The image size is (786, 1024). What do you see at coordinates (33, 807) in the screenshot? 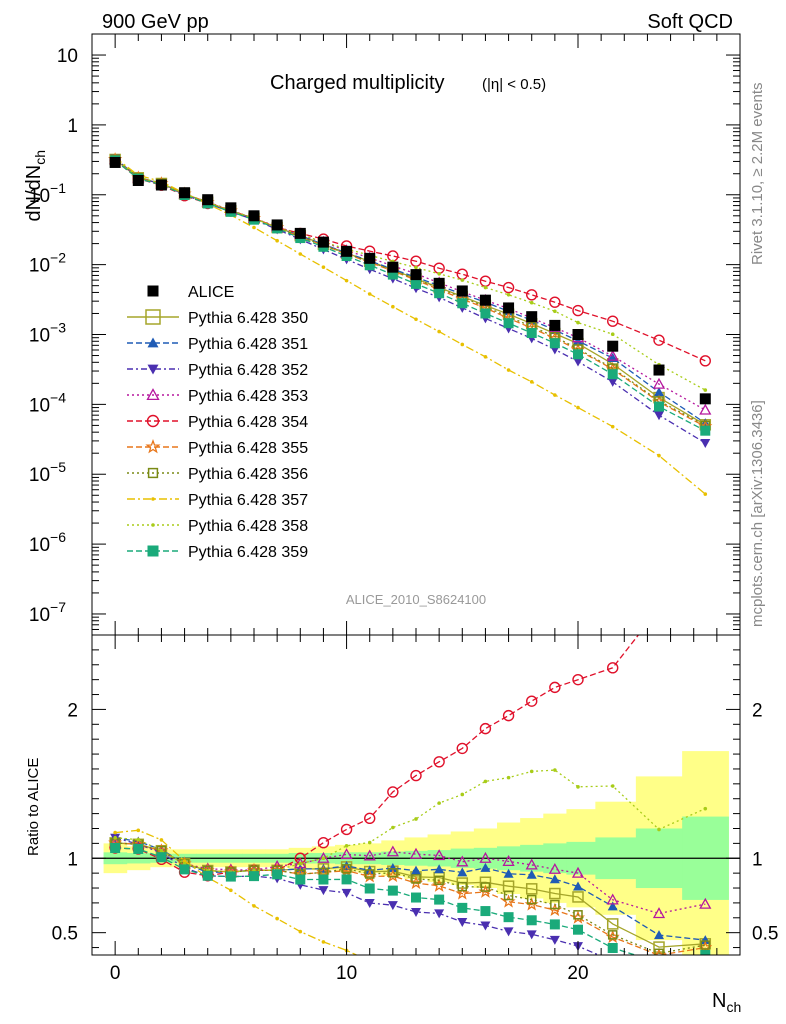
I see `ratio-axis-label: Ratio to ALICE` at bounding box center [33, 807].